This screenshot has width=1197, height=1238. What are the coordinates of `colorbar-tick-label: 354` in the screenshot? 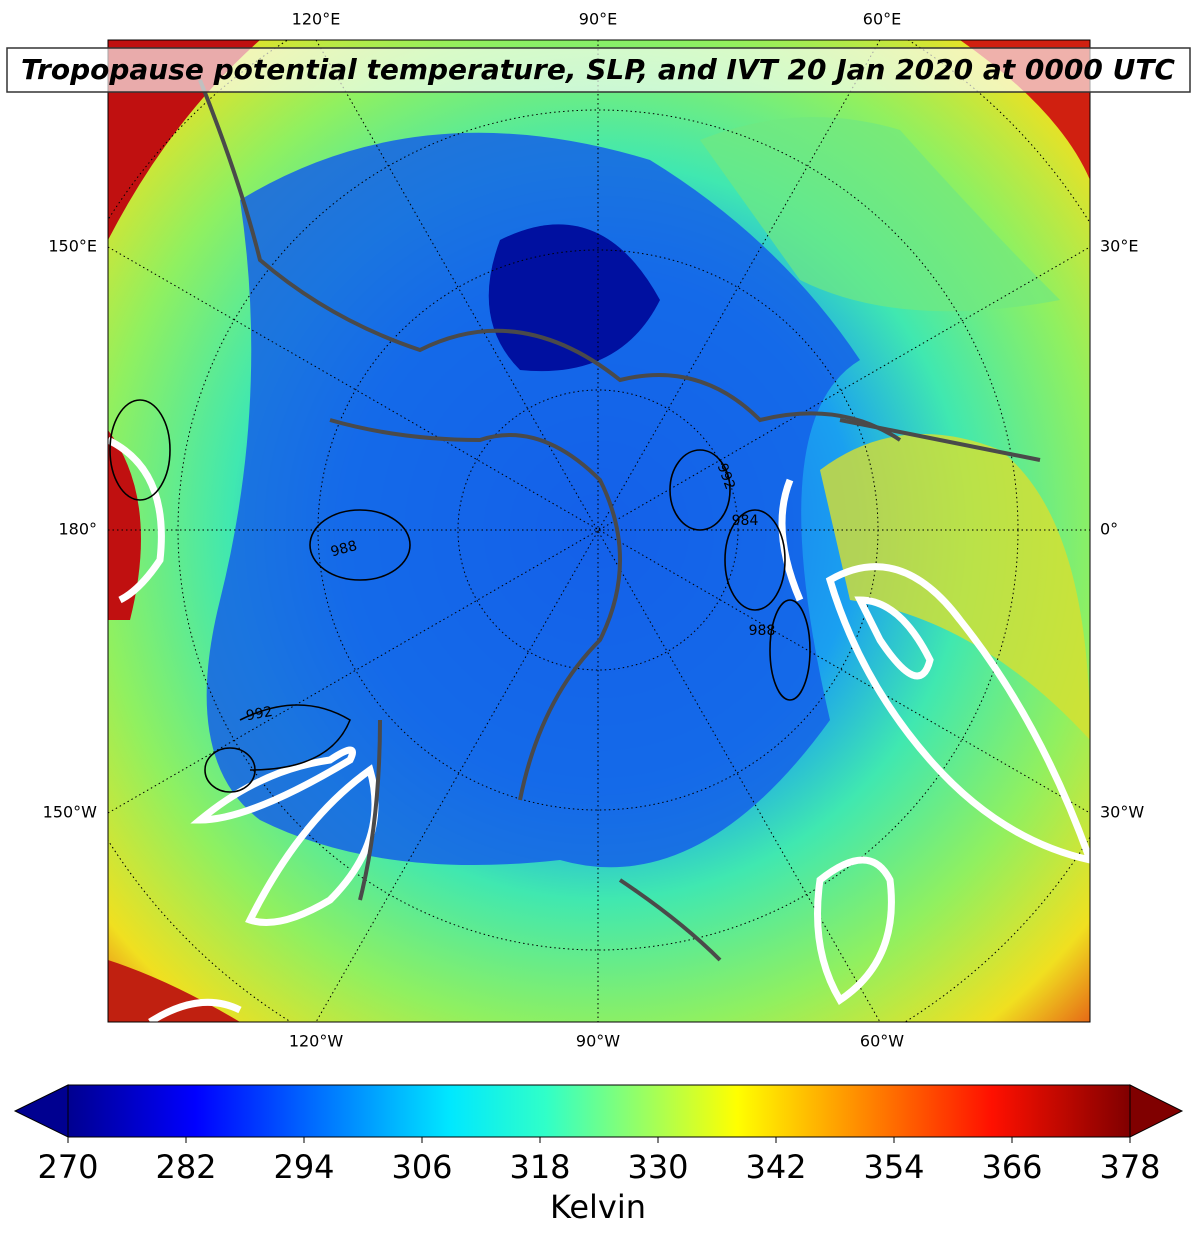 It's located at (893, 1167).